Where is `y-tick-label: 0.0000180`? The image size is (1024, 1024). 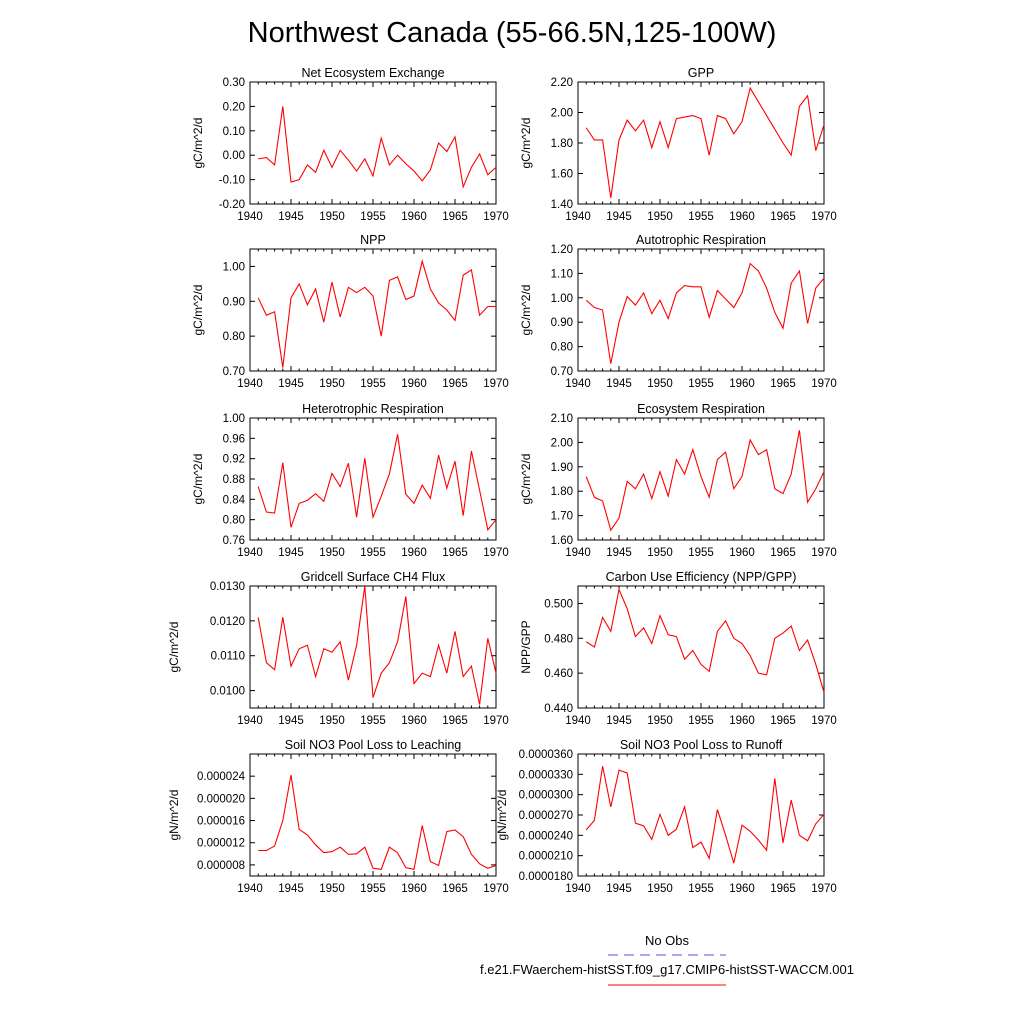
y-tick-label: 0.0000180 is located at coordinates (546, 877).